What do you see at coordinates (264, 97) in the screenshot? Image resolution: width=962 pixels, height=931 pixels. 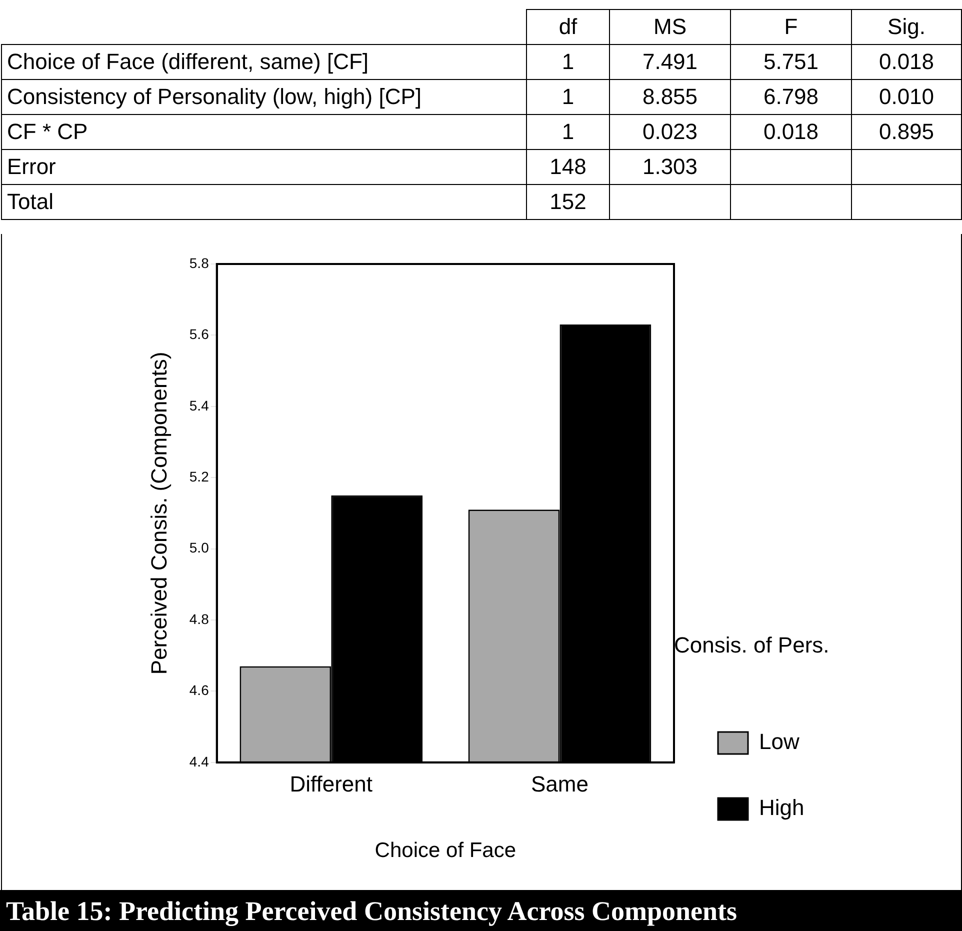 I see `category-label: Consistency of Personality (low, high) [CP]` at bounding box center [264, 97].